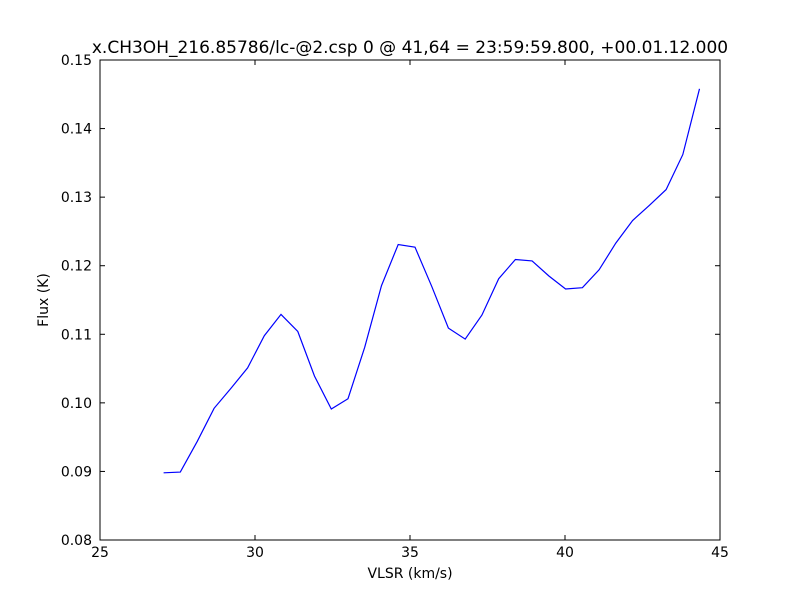  I want to click on x-tick-label: 35, so click(410, 553).